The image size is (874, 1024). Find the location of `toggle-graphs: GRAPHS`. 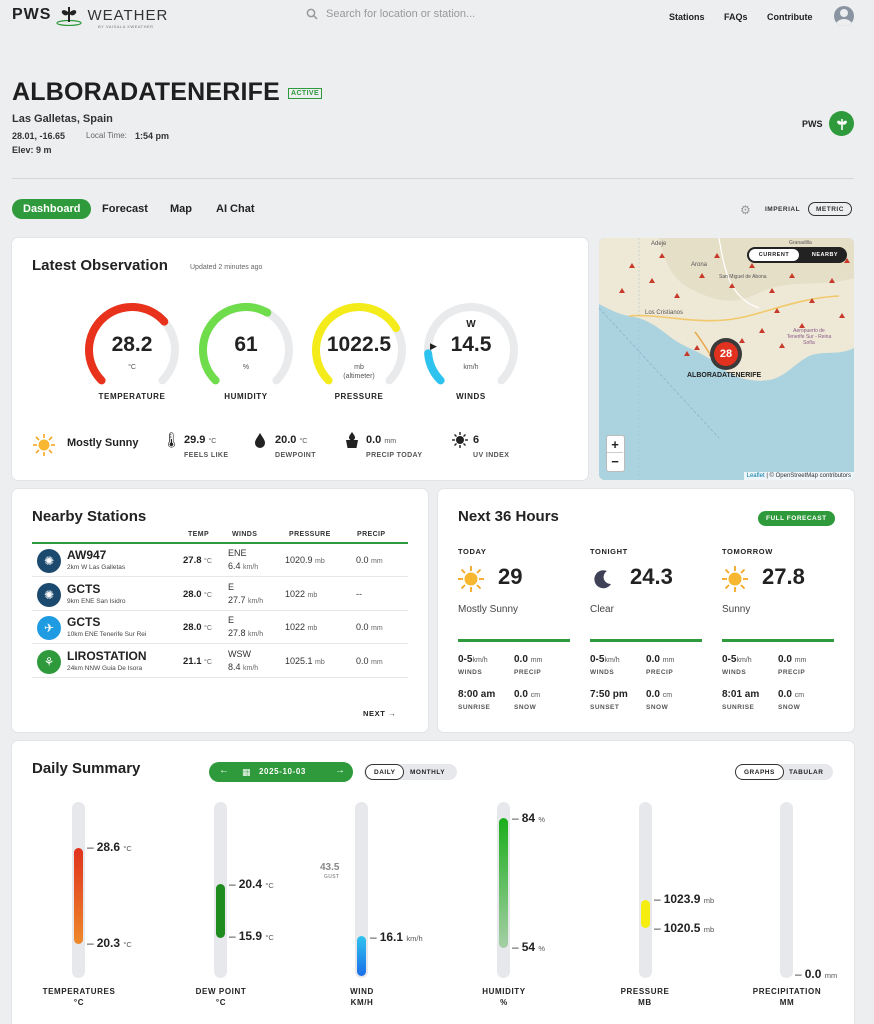

toggle-graphs: GRAPHS is located at coordinates (759, 772).